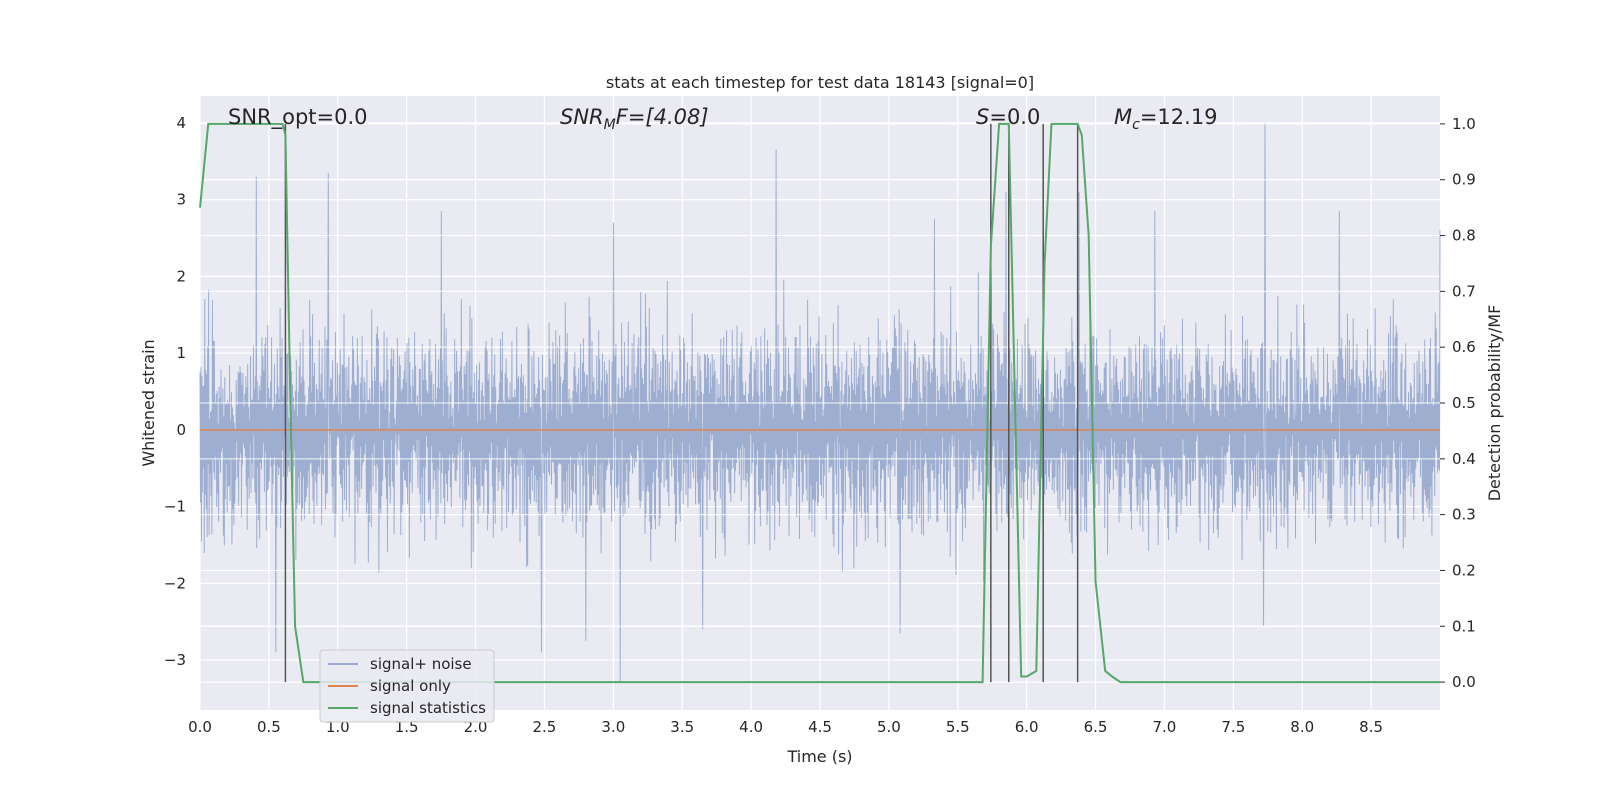 The image size is (1600, 800). I want to click on legend-box, so click(407, 686).